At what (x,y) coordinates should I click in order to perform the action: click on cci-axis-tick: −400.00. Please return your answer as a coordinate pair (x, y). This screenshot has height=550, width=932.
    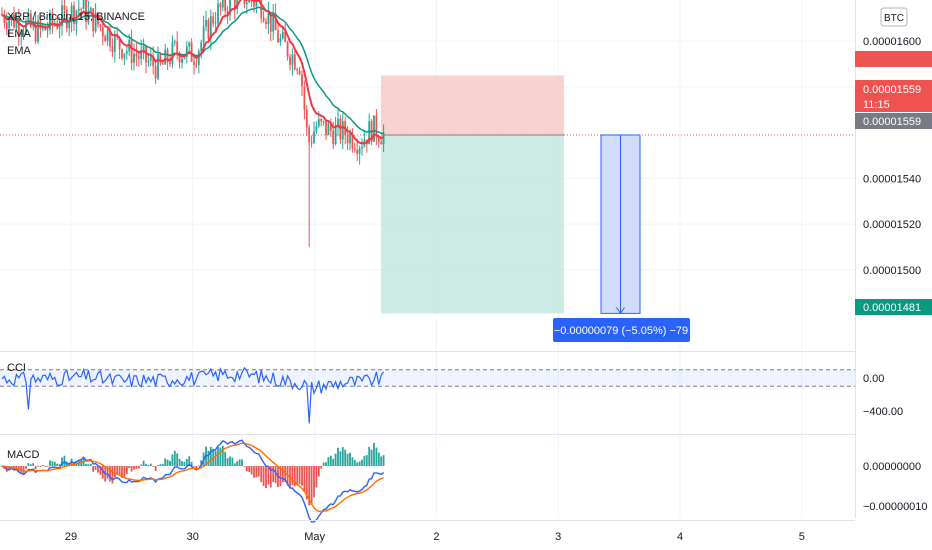
    Looking at the image, I should click on (883, 412).